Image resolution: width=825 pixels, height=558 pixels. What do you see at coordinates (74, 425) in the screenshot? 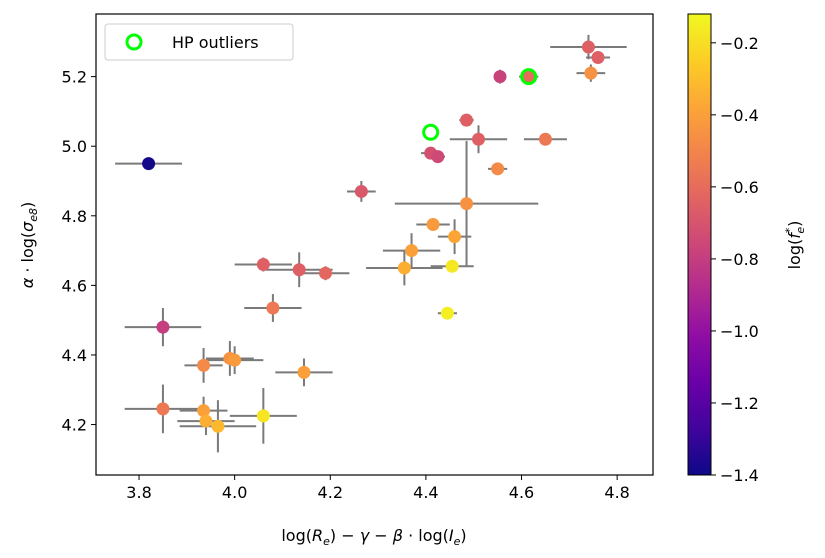
I see `y-tick-label-0: 4.2` at bounding box center [74, 425].